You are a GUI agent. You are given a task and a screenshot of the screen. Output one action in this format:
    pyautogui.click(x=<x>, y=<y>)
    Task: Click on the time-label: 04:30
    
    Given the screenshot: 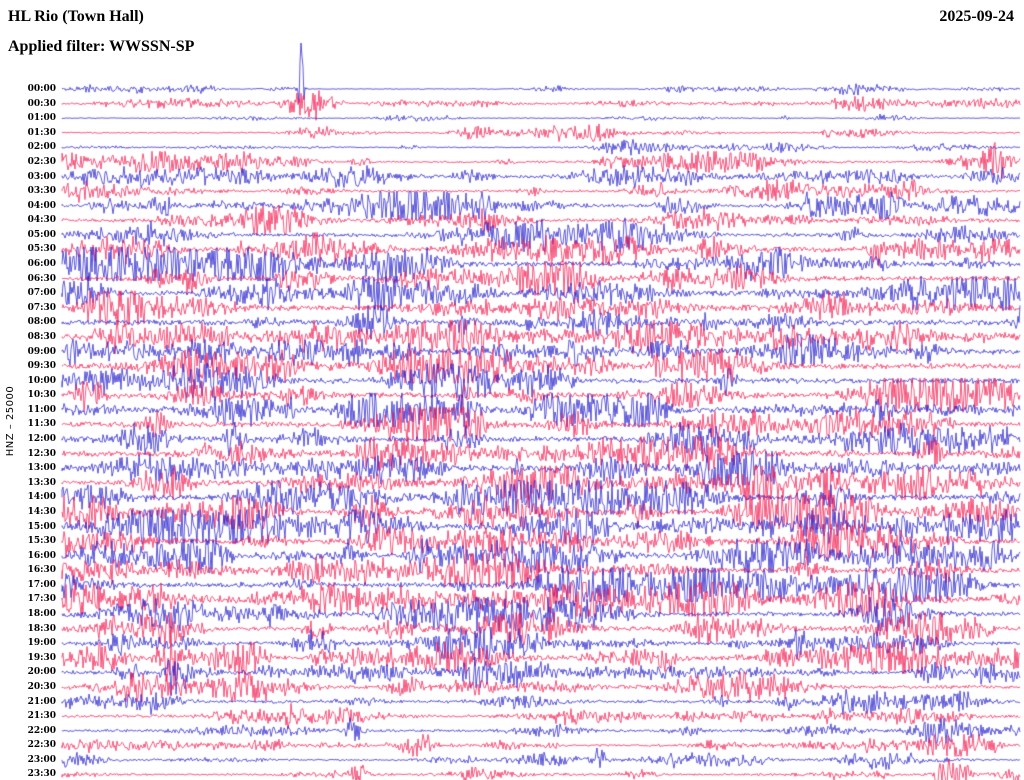 What is the action you would take?
    pyautogui.click(x=41, y=220)
    